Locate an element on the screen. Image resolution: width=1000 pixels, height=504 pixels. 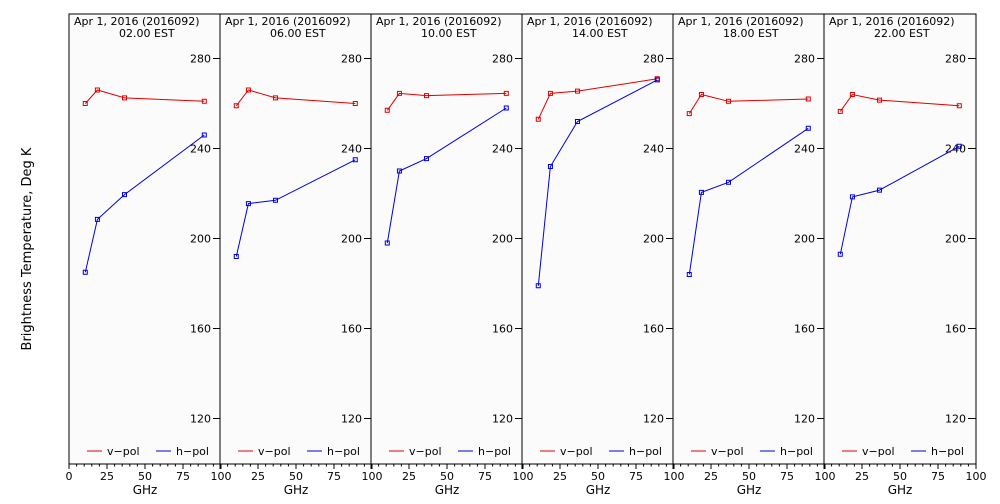
series-line-vpol is located at coordinates (144, 96).